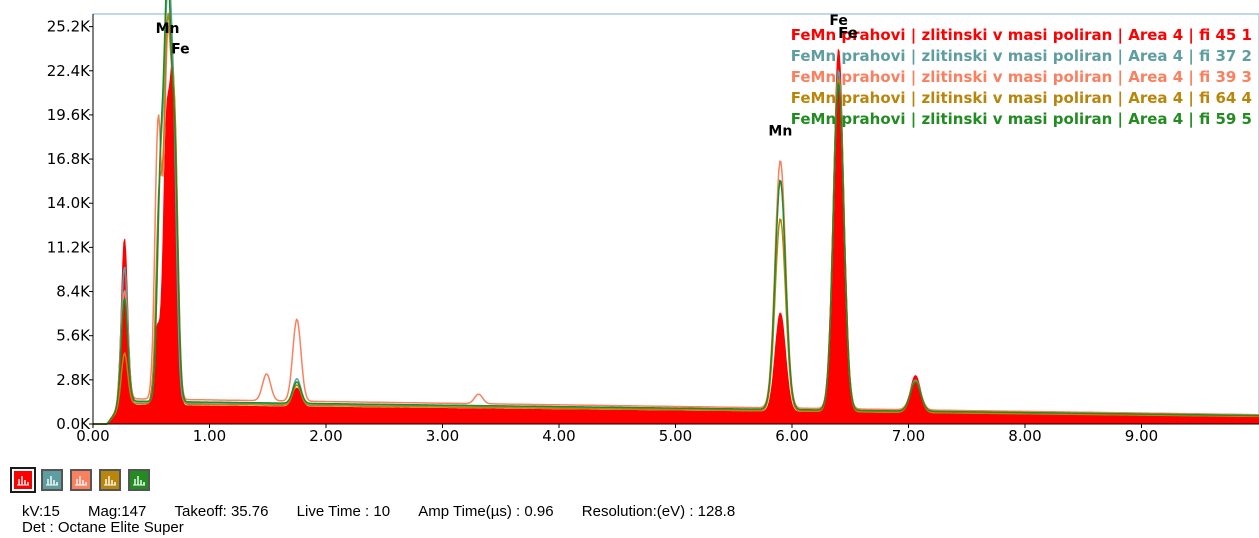  I want to click on y-tick-label: 8.4K, so click(73, 292).